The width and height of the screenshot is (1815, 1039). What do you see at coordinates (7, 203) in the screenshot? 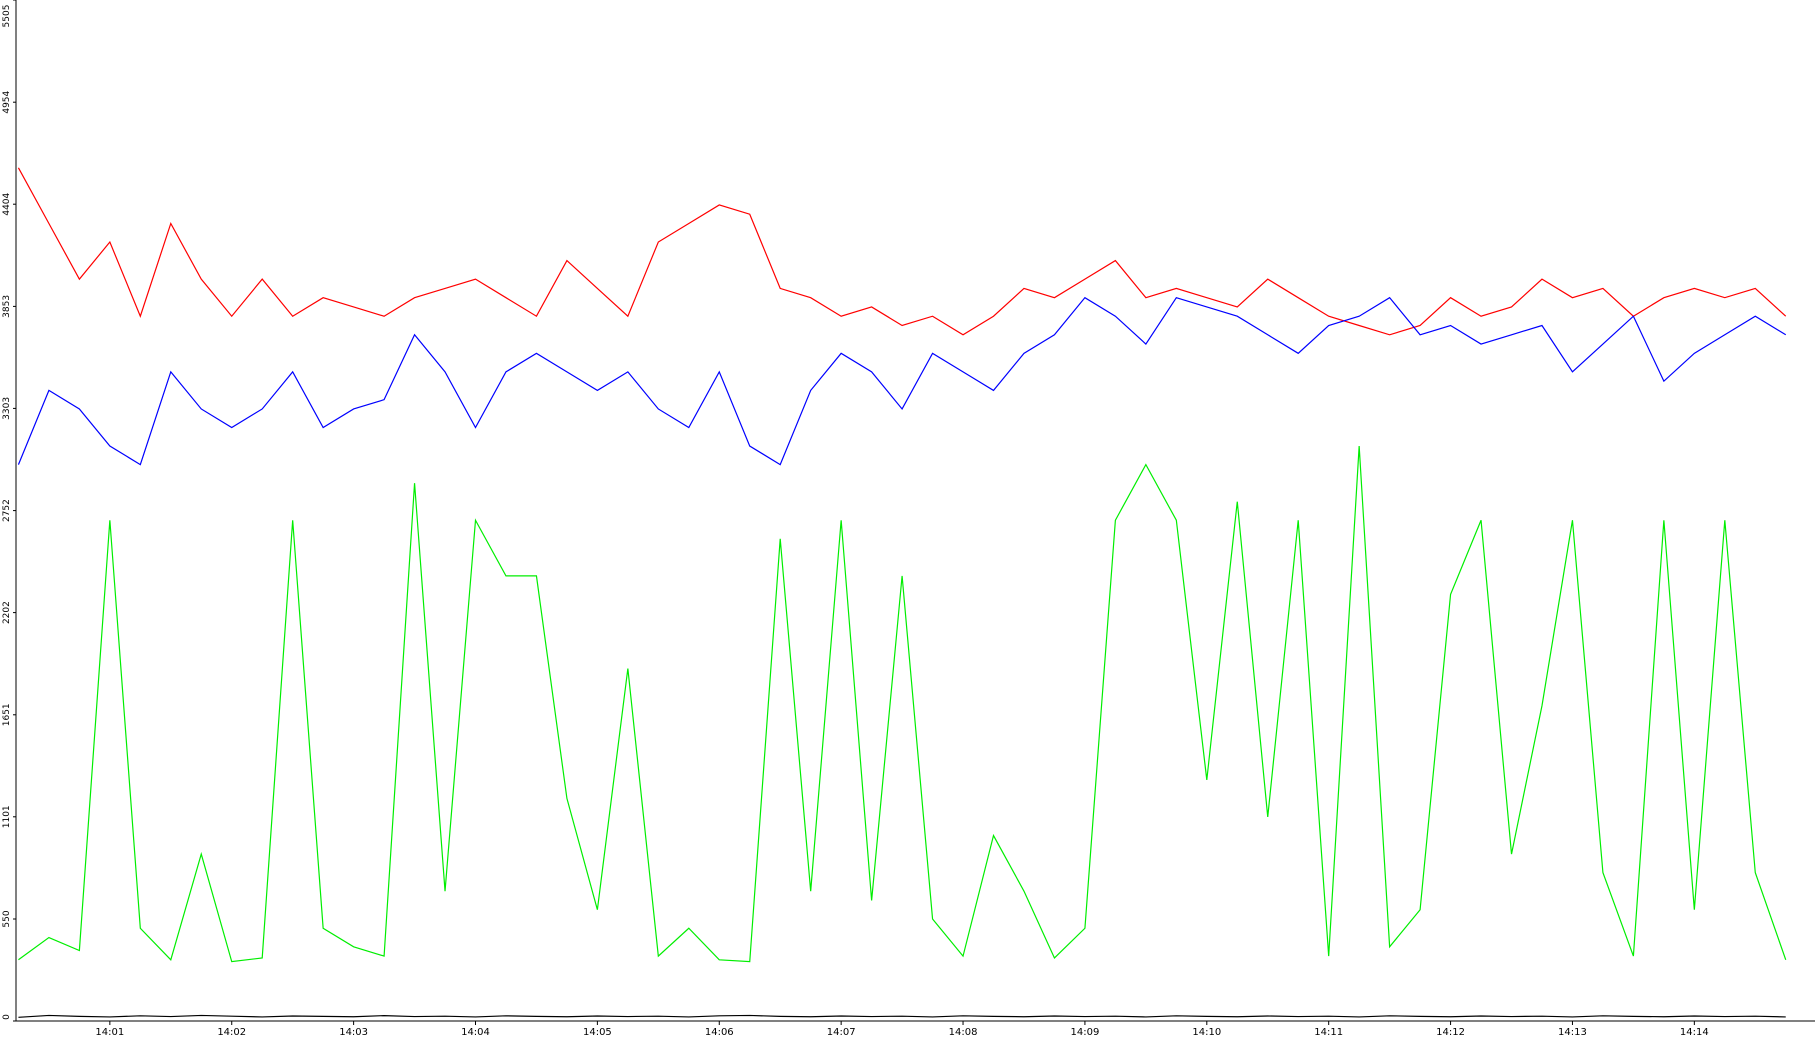
I see `y-tick-label: 4404` at bounding box center [7, 203].